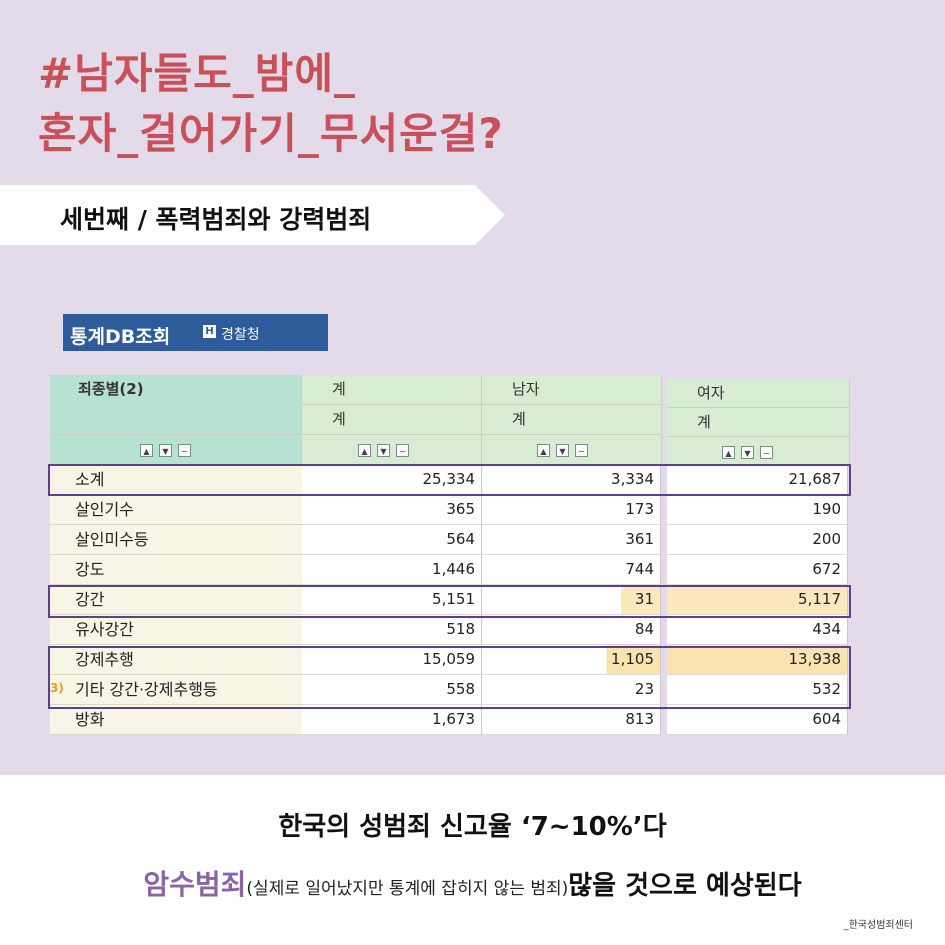 This screenshot has height=945, width=945. Describe the element at coordinates (490, 215) in the screenshot. I see `banner-arrow-tip` at that location.